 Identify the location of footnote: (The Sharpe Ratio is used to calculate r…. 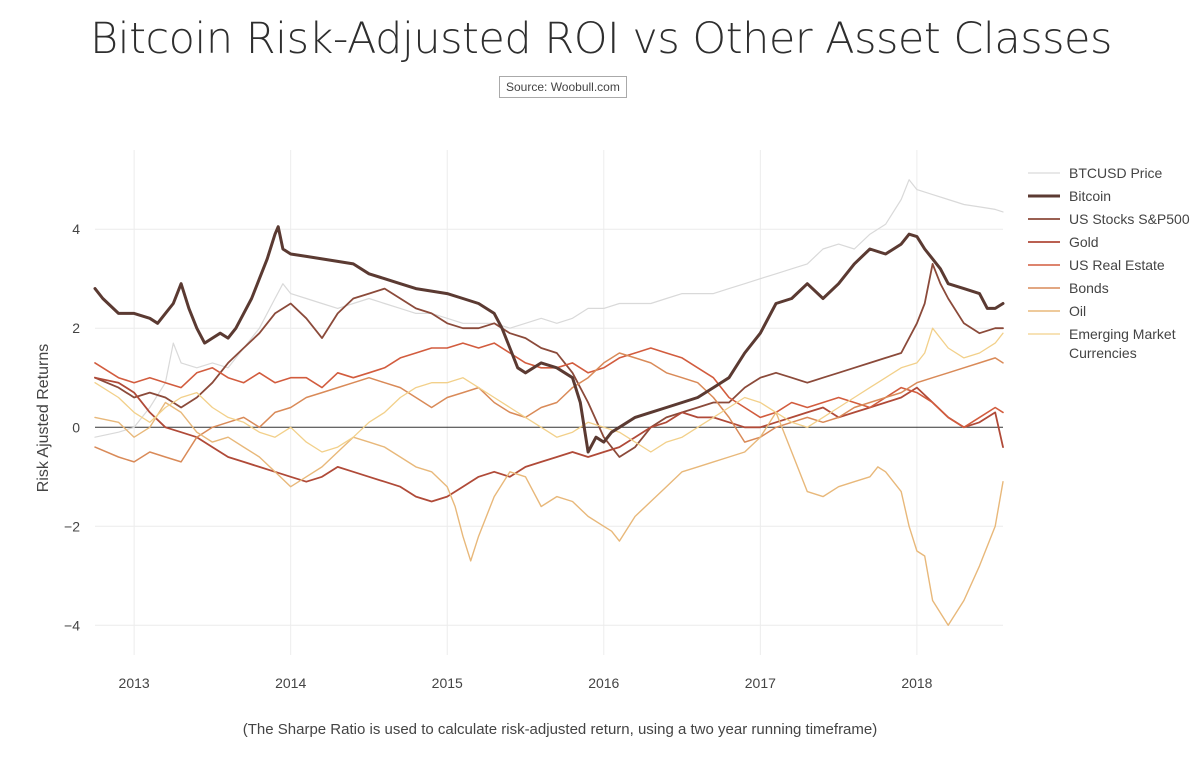
(560, 729).